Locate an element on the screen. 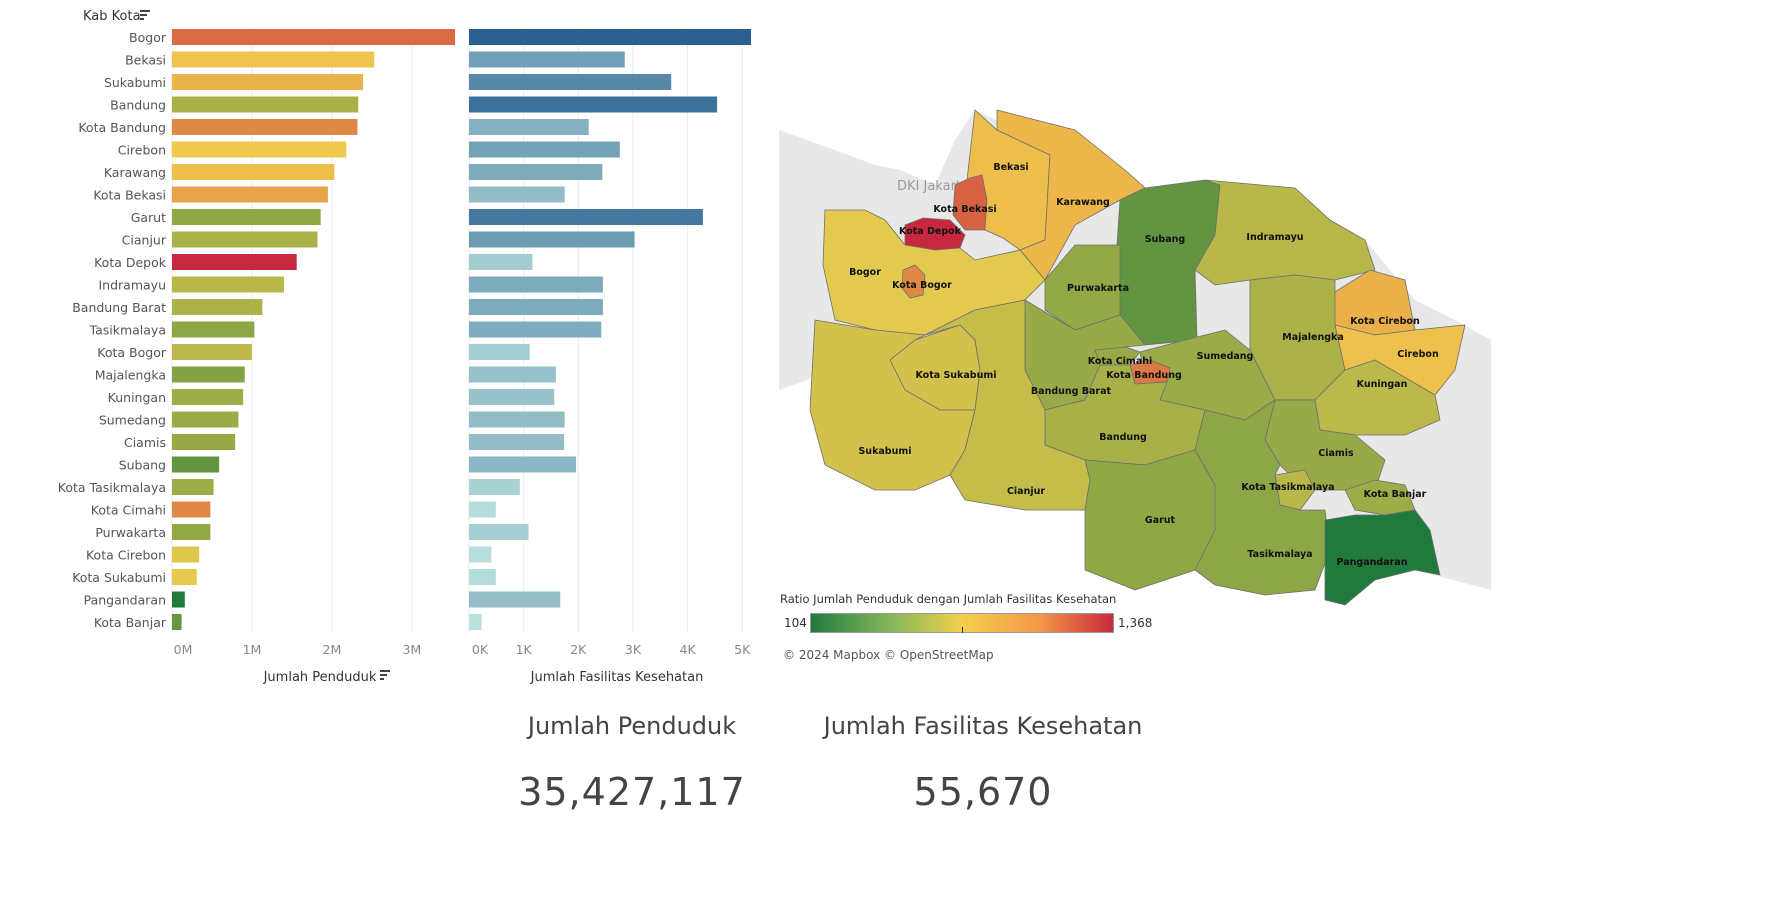 The height and width of the screenshot is (917, 1792). map-label-cianjur: Cianjur is located at coordinates (1026, 491).